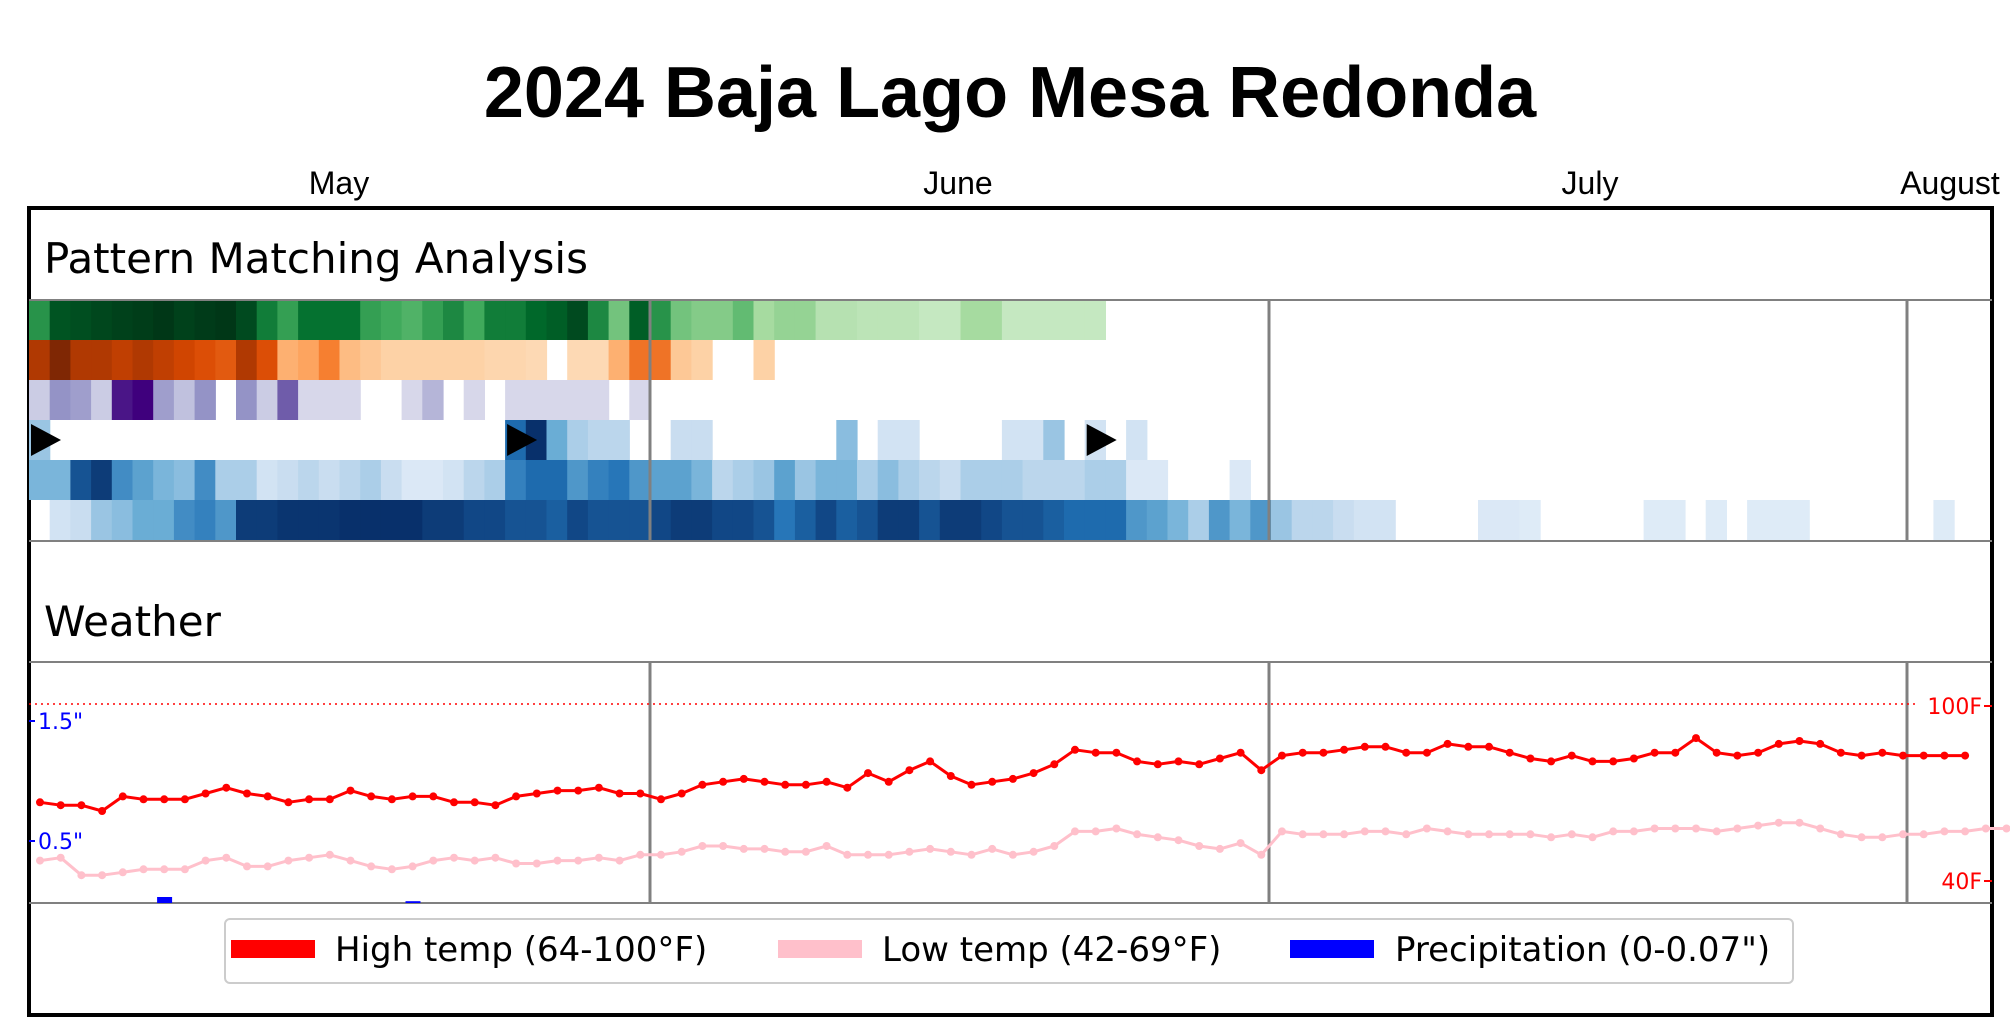 This screenshot has height=1032, width=2010. Describe the element at coordinates (133, 621) in the screenshot. I see `section-title-weather: Weather` at that location.